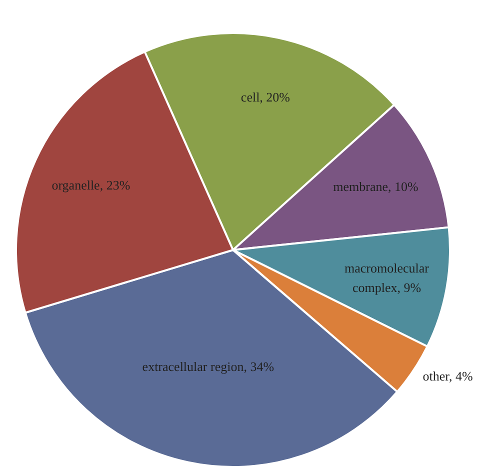 The image size is (500, 476). Describe the element at coordinates (447, 376) in the screenshot. I see `slice-label: other, 4%` at that location.